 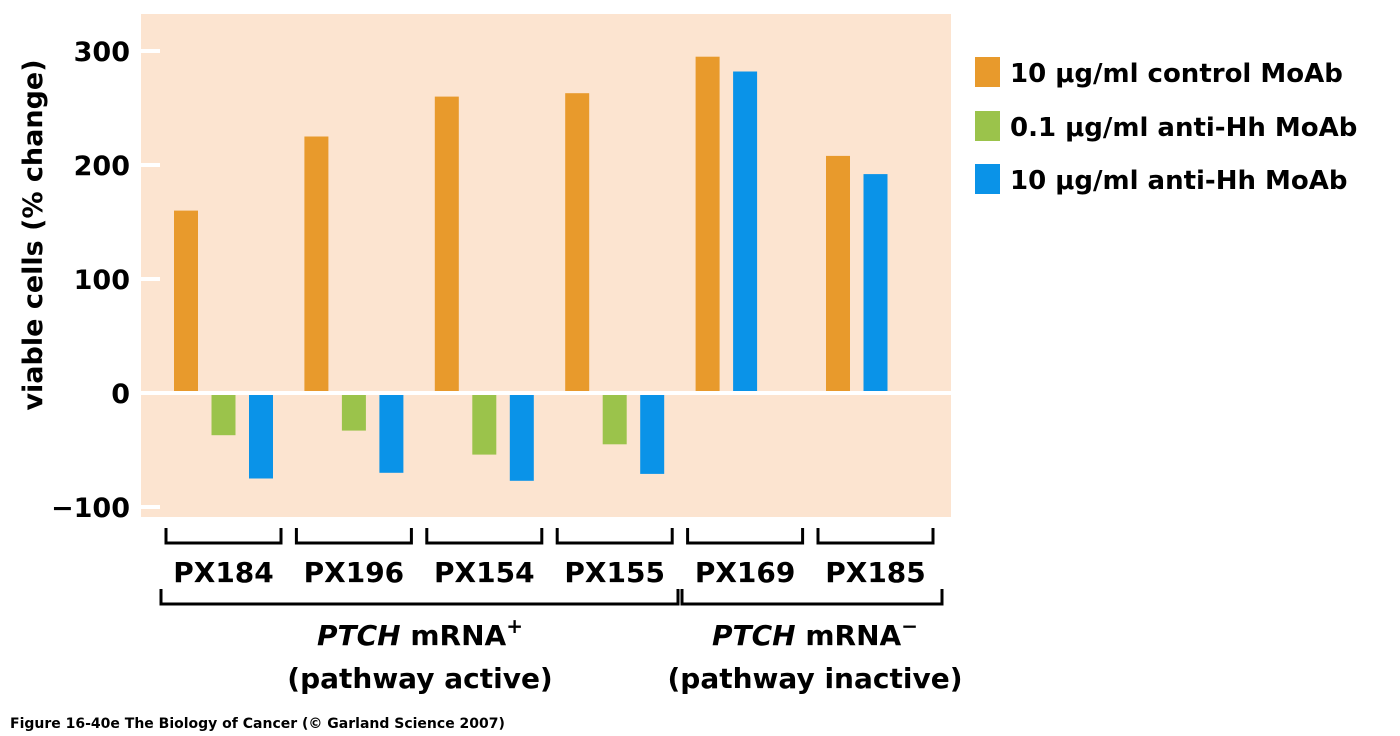 I want to click on y-tick-label: 100, so click(x=102, y=280).